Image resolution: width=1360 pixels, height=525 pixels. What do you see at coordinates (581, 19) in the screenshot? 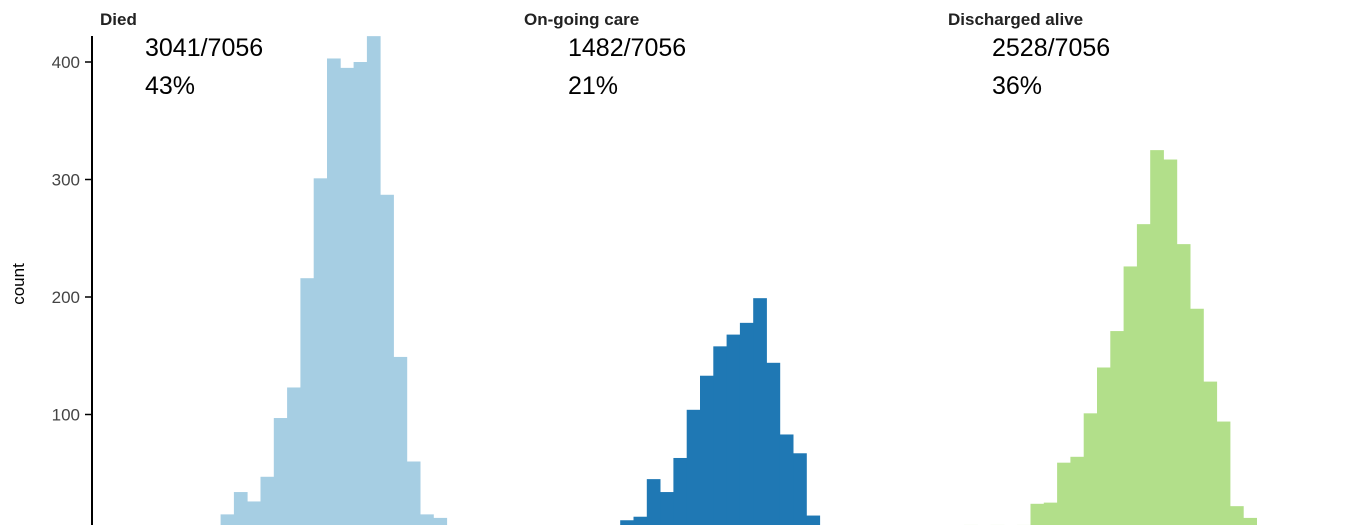
I see `panel-title: On-going care` at bounding box center [581, 19].